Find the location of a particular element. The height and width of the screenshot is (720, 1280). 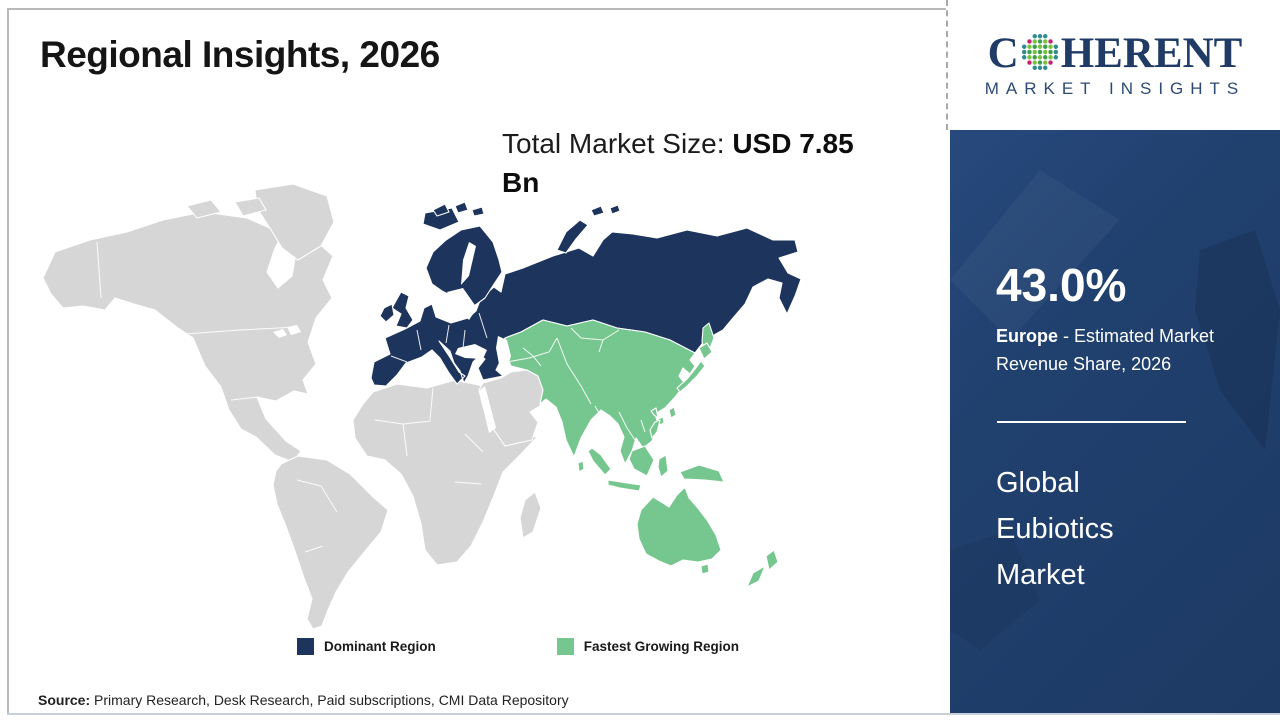

total-market-size: Total Market Size: USD 7.85 Bn is located at coordinates (678, 163).